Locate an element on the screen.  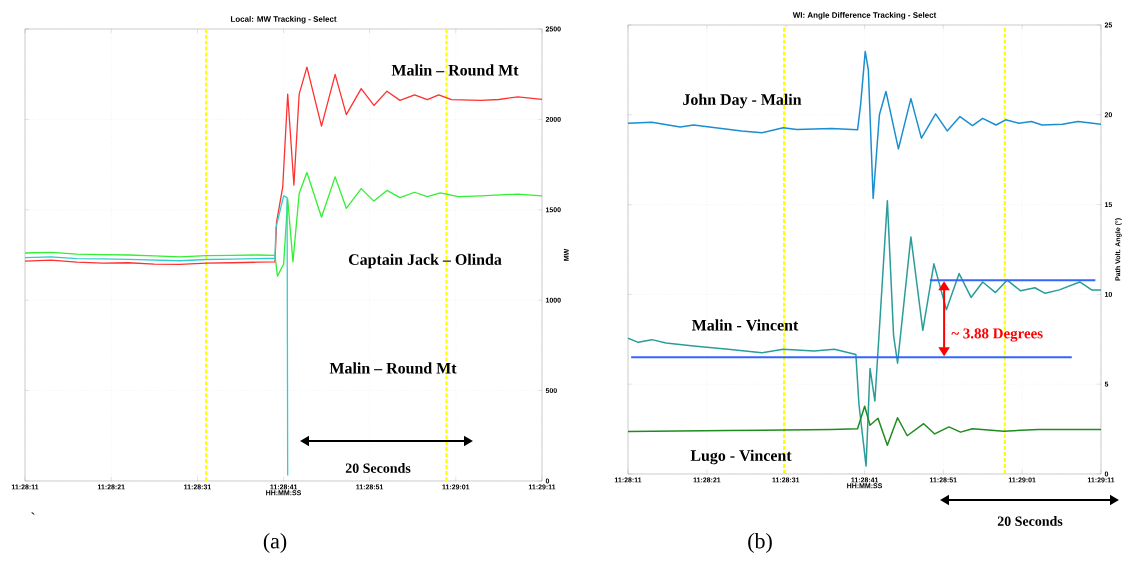
series-label: Malin – Round Mt is located at coordinates (455, 70).